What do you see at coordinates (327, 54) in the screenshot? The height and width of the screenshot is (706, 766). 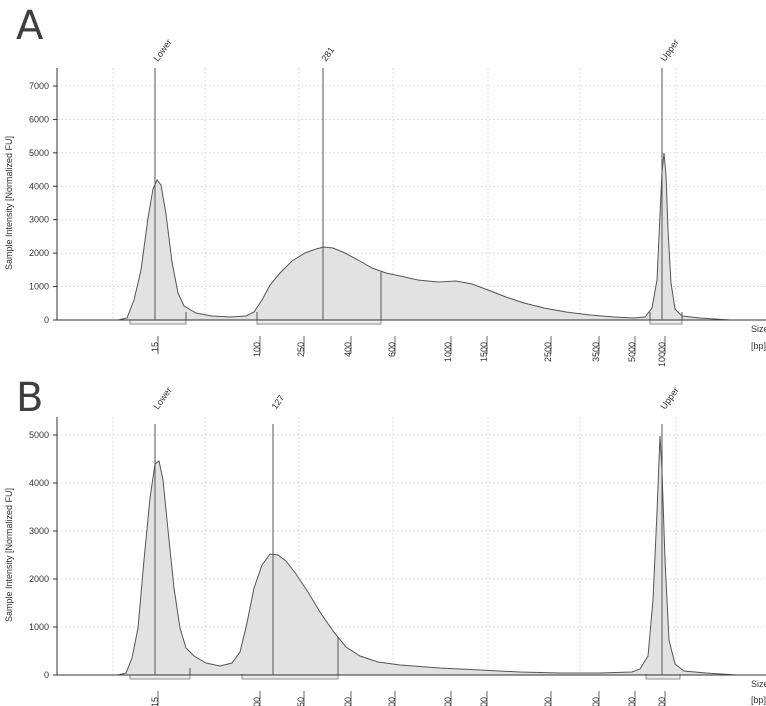 I see `peak-label: 281` at bounding box center [327, 54].